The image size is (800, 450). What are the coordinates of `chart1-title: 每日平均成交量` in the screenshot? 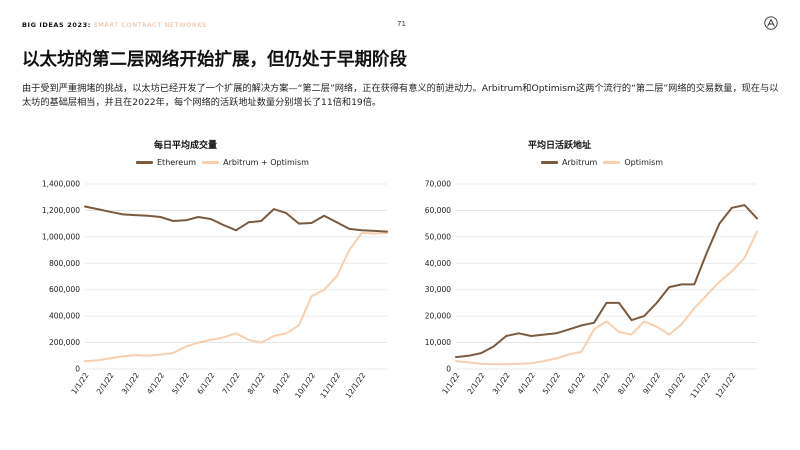 It's located at (186, 146).